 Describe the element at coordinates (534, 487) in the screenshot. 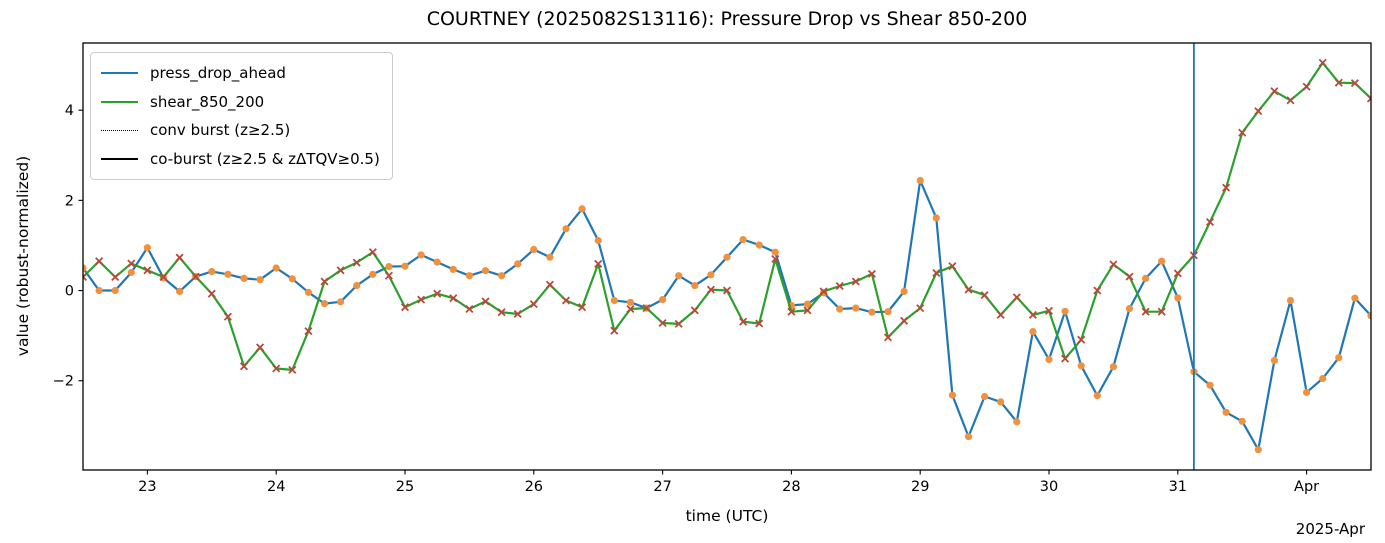

I see `x-tick-label: 26` at that location.